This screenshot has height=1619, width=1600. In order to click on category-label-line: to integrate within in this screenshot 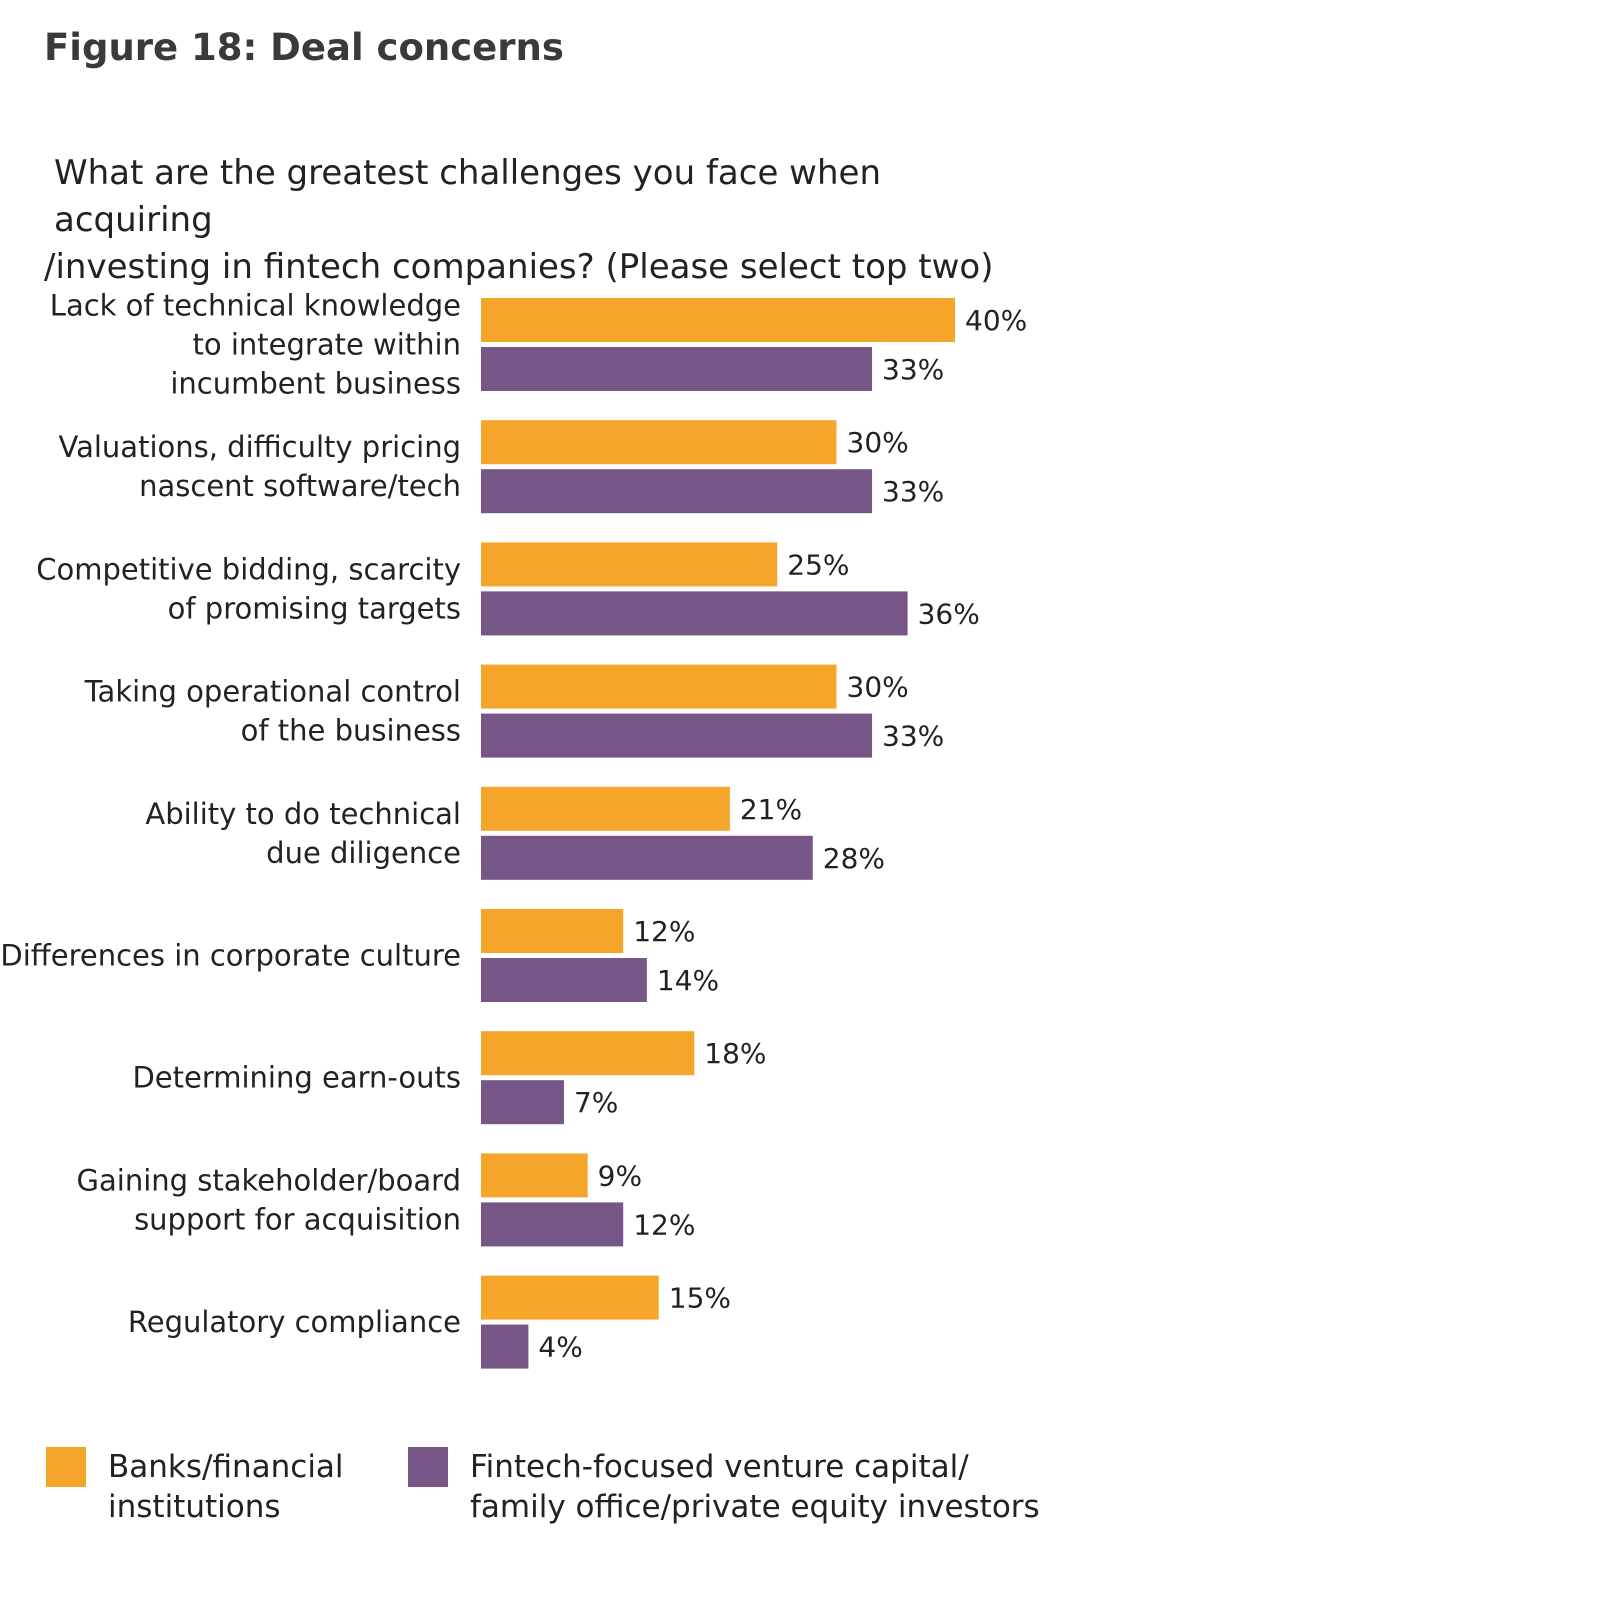, I will do `click(327, 345)`.